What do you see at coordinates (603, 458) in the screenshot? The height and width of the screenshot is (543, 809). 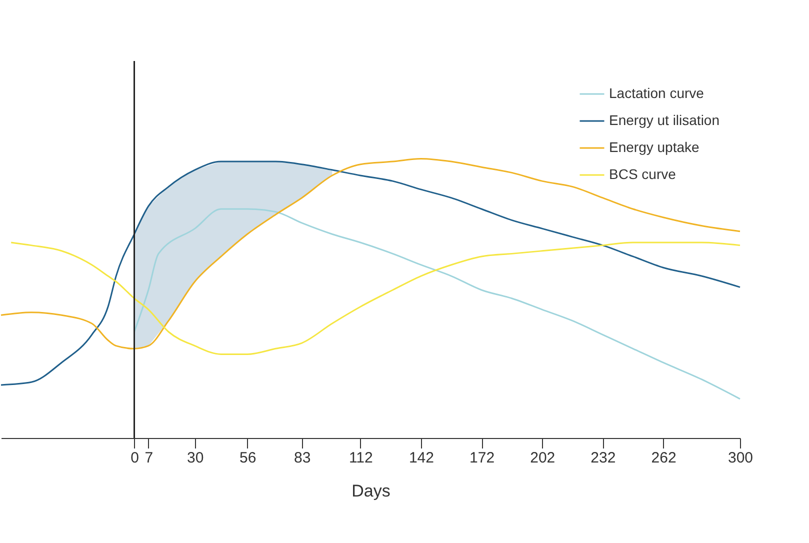 I see `x-tick-label: 232` at bounding box center [603, 458].